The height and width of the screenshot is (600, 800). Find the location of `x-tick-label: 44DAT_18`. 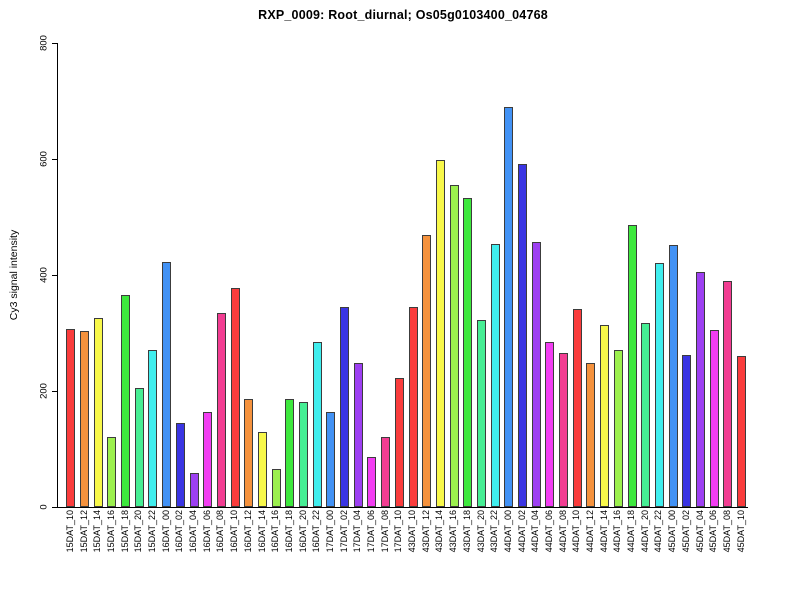

x-tick-label: 44DAT_18 is located at coordinates (631, 531).